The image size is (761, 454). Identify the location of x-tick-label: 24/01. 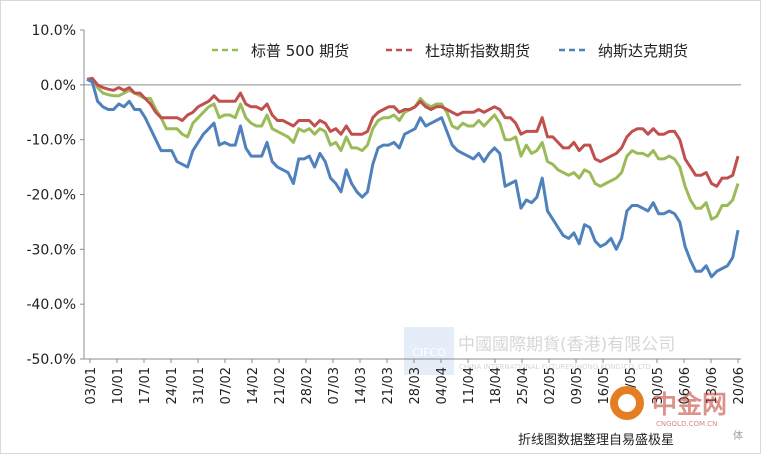
(172, 385).